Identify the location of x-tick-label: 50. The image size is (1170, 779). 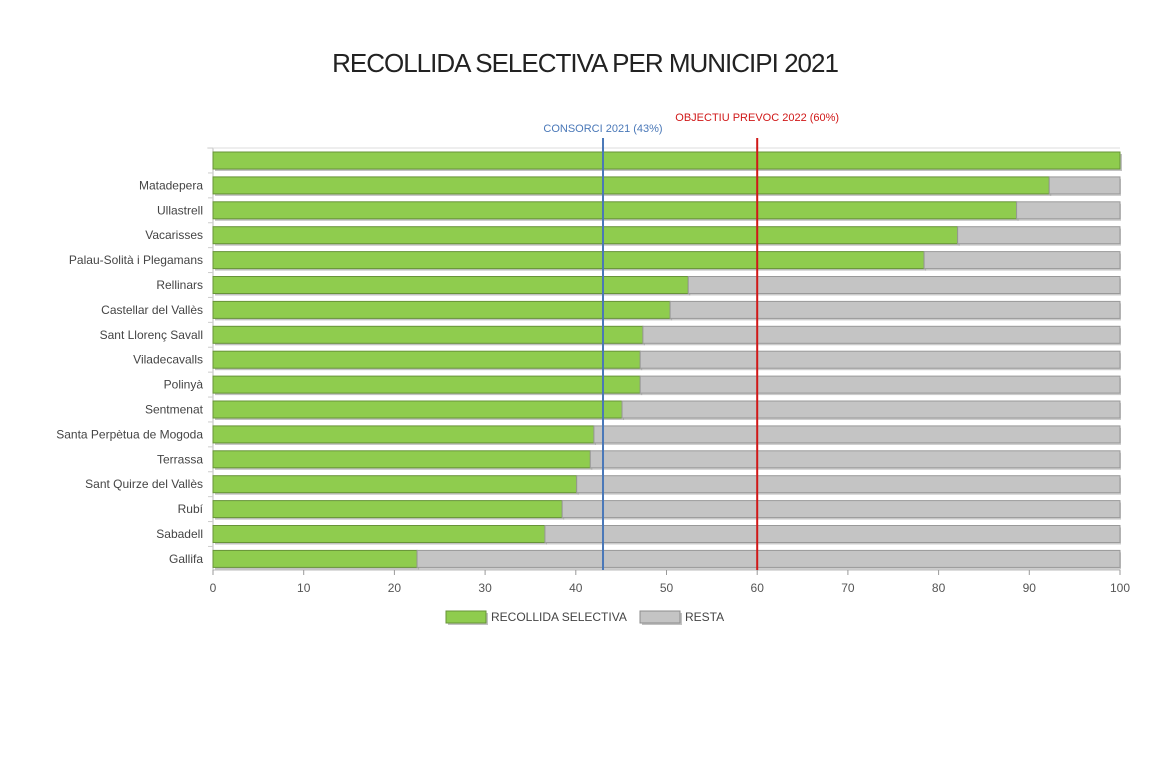
(667, 588).